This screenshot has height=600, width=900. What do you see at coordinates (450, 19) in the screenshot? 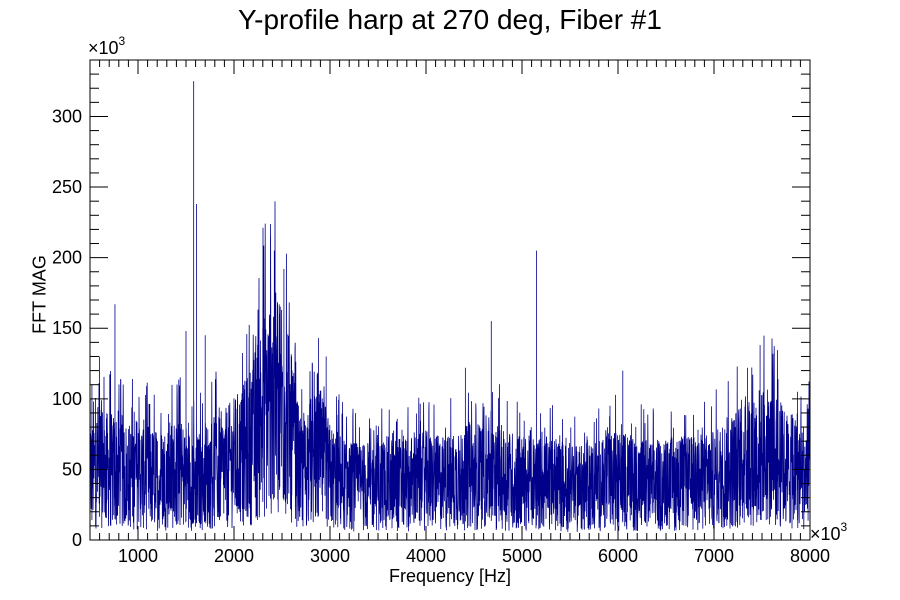
I see `chart-title: Y-profile harp at 270 deg, Fiber #1` at bounding box center [450, 19].